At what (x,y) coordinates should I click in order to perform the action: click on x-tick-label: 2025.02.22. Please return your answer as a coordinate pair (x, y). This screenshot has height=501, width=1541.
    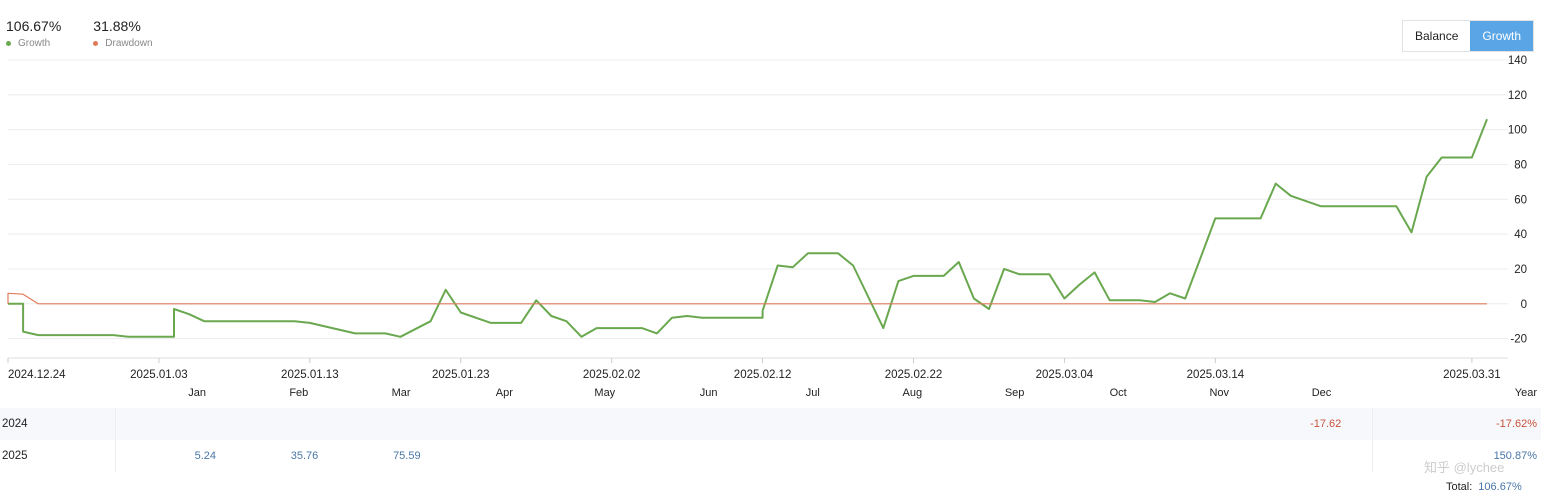
    Looking at the image, I should click on (914, 374).